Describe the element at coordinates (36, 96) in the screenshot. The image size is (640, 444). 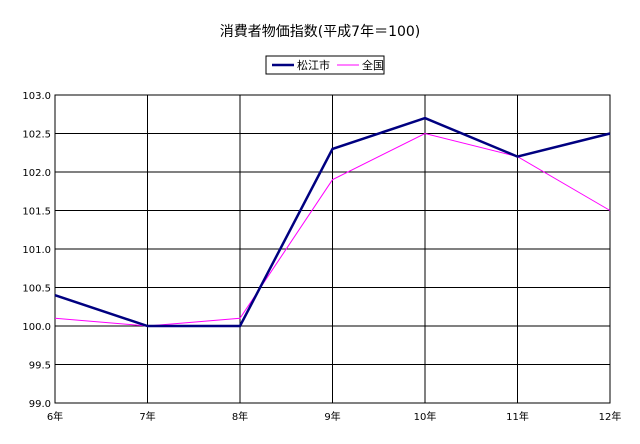
I see `y-tick-label: 103.0` at that location.